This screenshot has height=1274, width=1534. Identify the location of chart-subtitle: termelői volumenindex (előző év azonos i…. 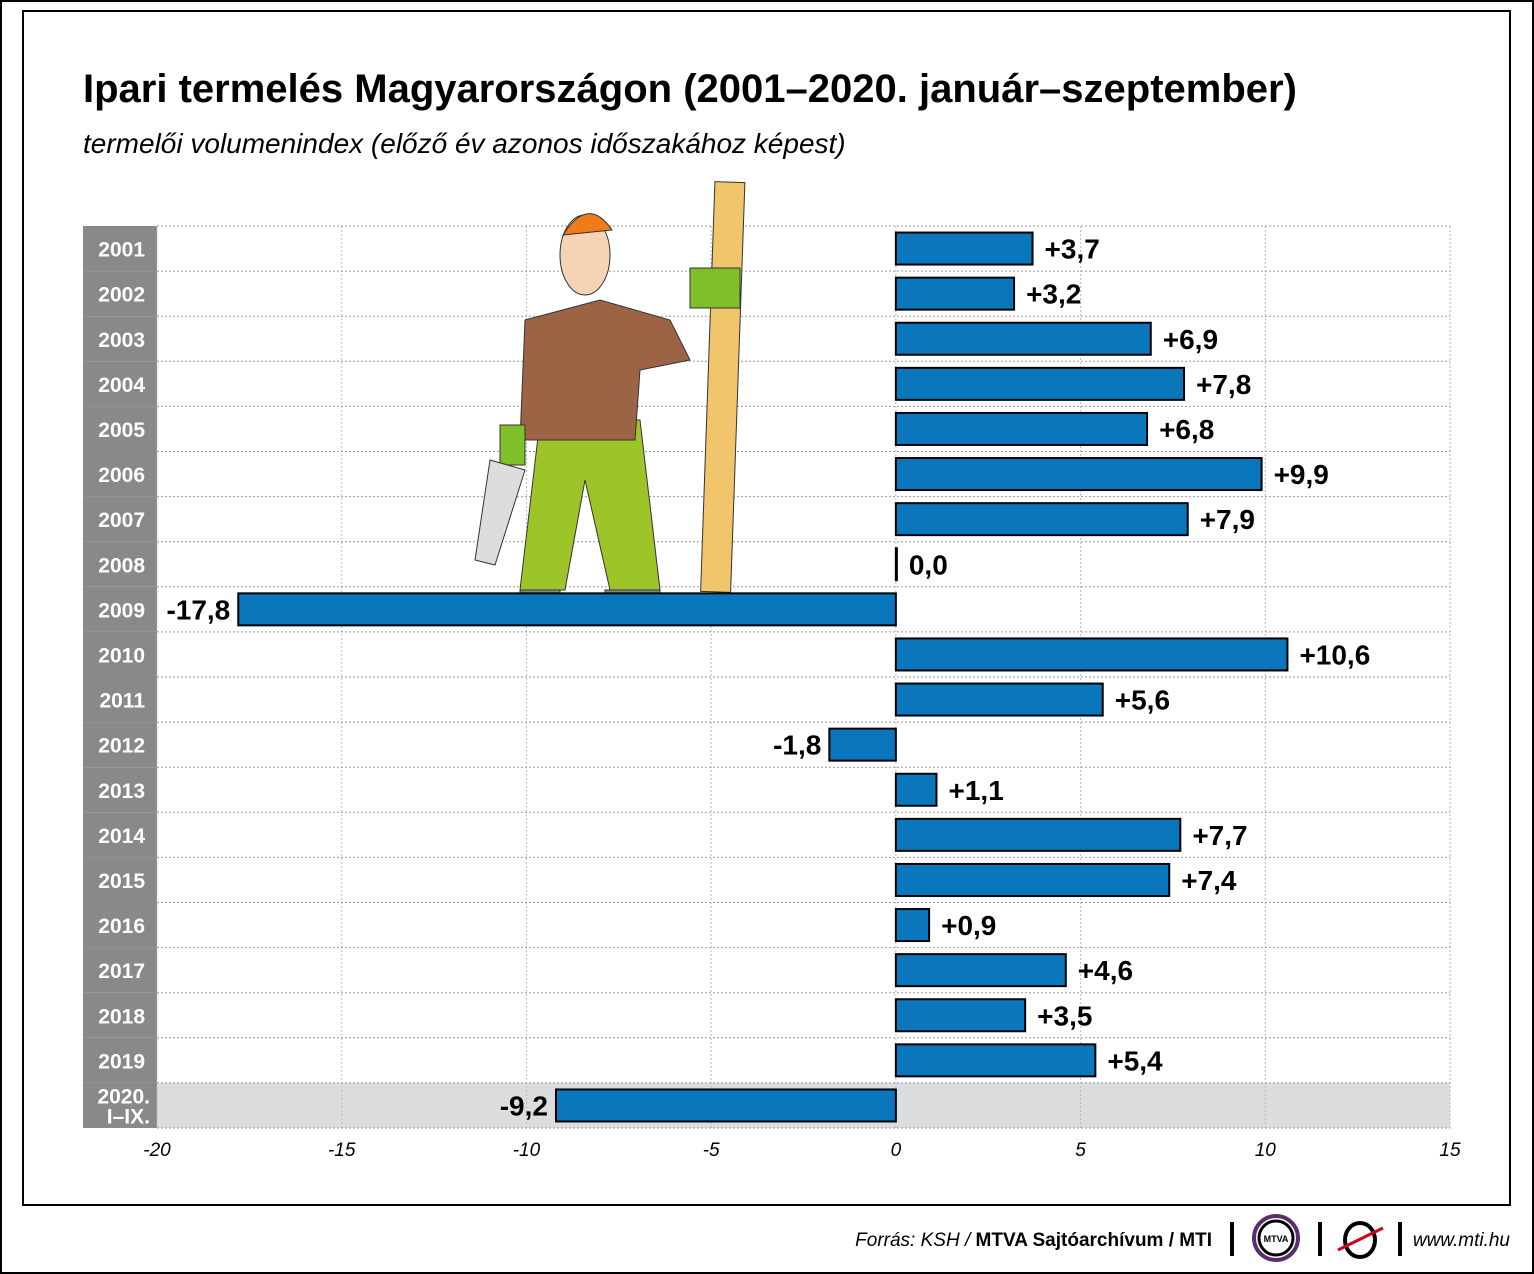
(464, 143).